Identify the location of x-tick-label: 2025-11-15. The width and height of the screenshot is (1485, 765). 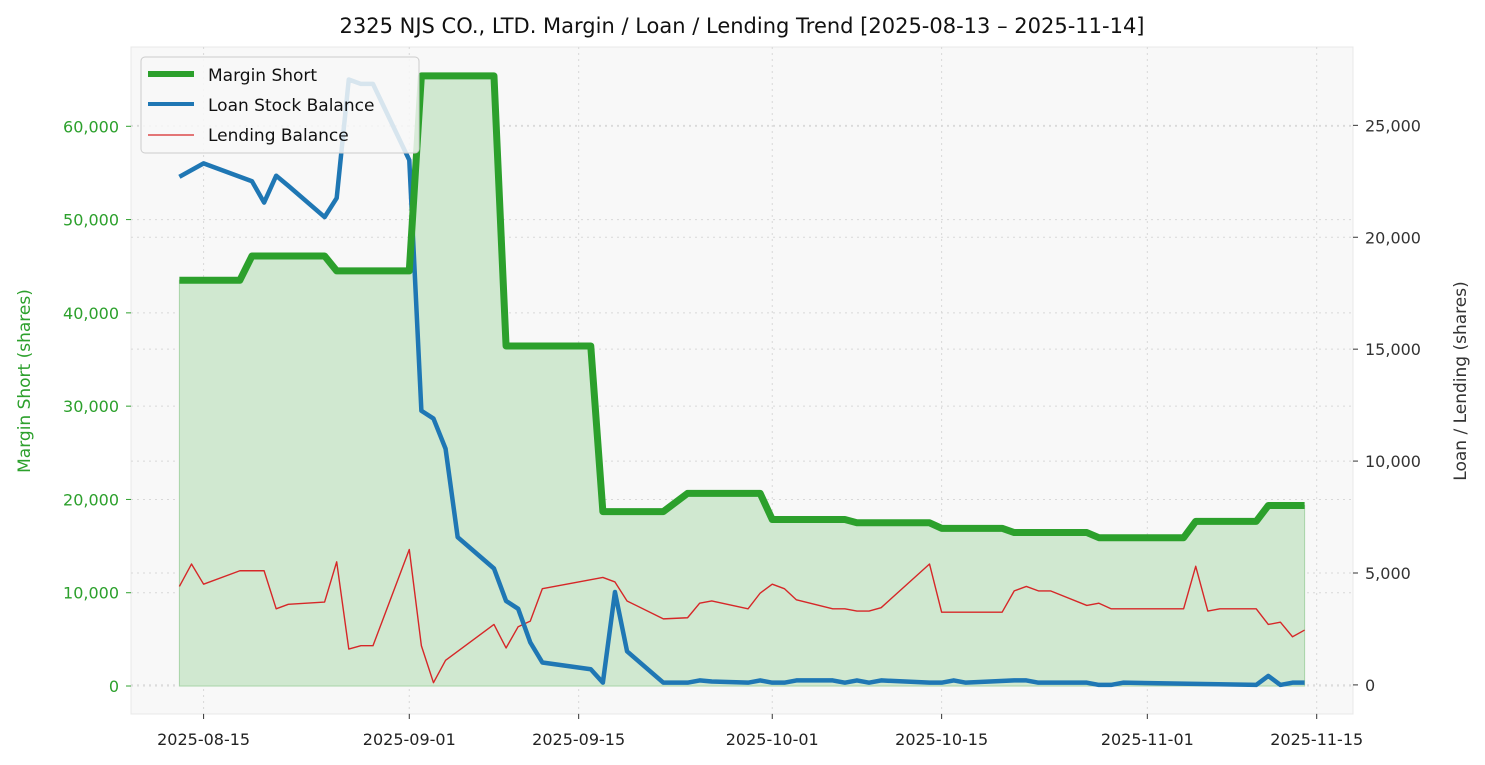
(1316, 739).